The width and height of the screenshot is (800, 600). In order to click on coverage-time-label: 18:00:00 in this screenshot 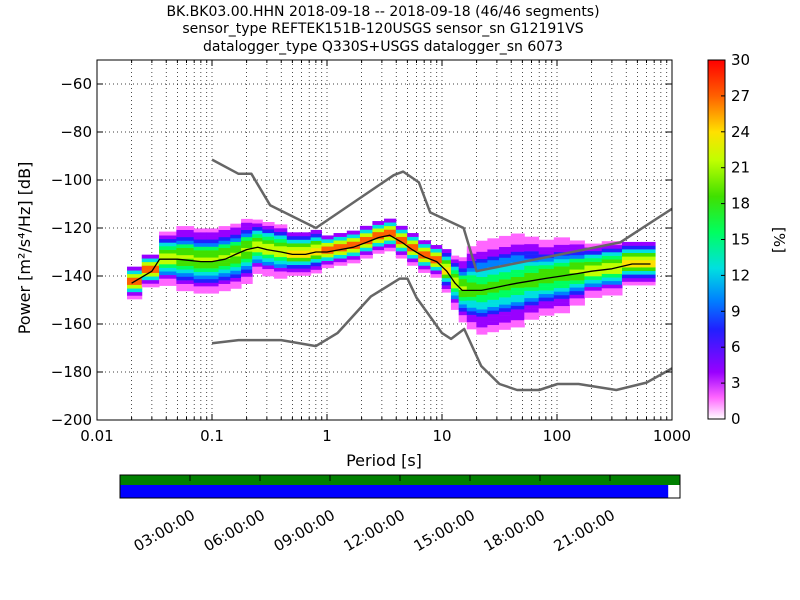, I will do `click(514, 530)`.